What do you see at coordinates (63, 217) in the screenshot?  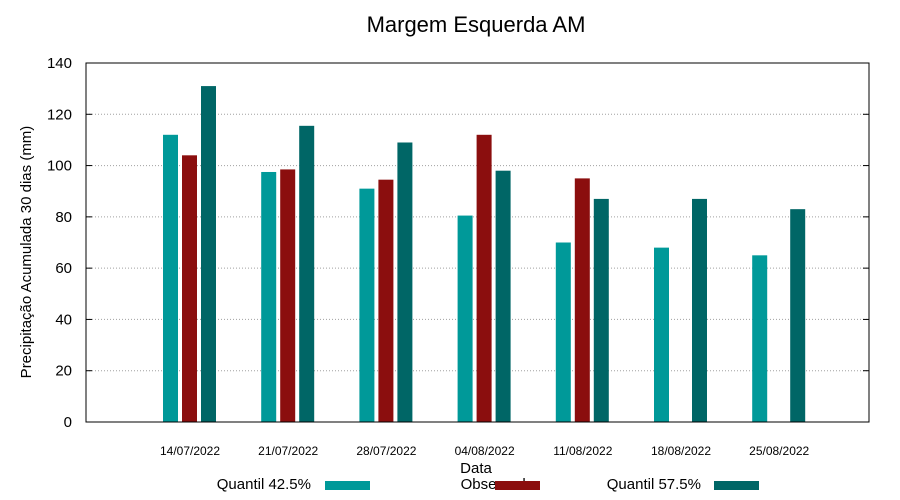 I see `y-tick-label: 80` at bounding box center [63, 217].